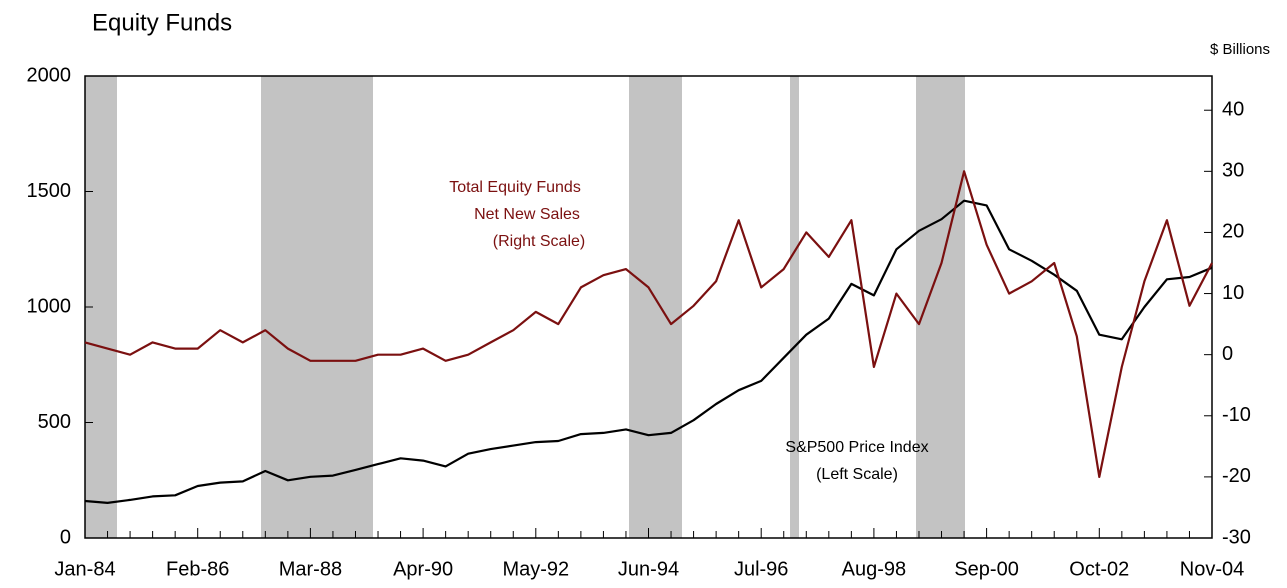  Describe the element at coordinates (49, 191) in the screenshot. I see `y-tick-label: 1500` at that location.